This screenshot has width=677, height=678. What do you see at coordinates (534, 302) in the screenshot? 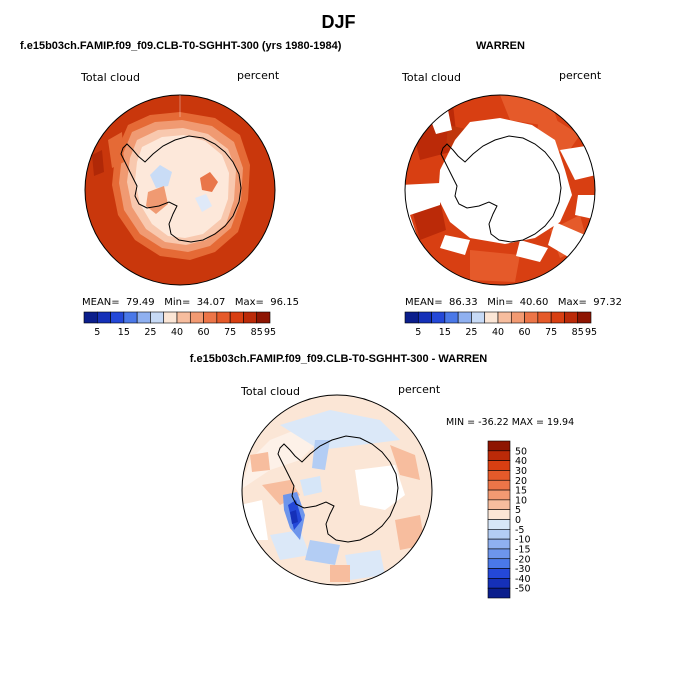
I see `min-value: 40.60` at bounding box center [534, 302].